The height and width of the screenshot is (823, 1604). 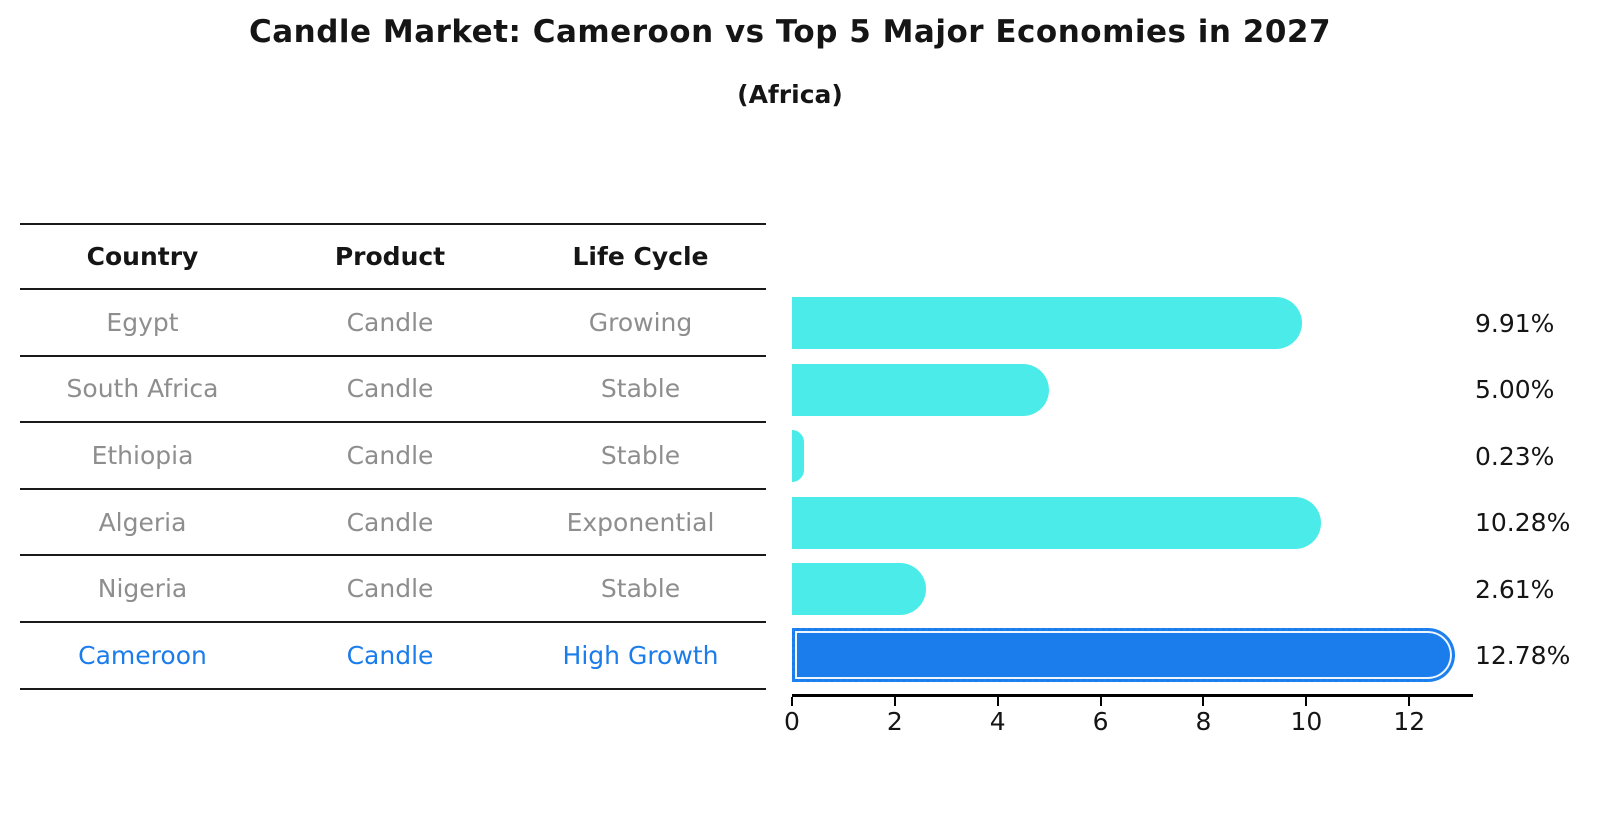 I want to click on table-header-row: Country Product Life Cycle, so click(x=393, y=257).